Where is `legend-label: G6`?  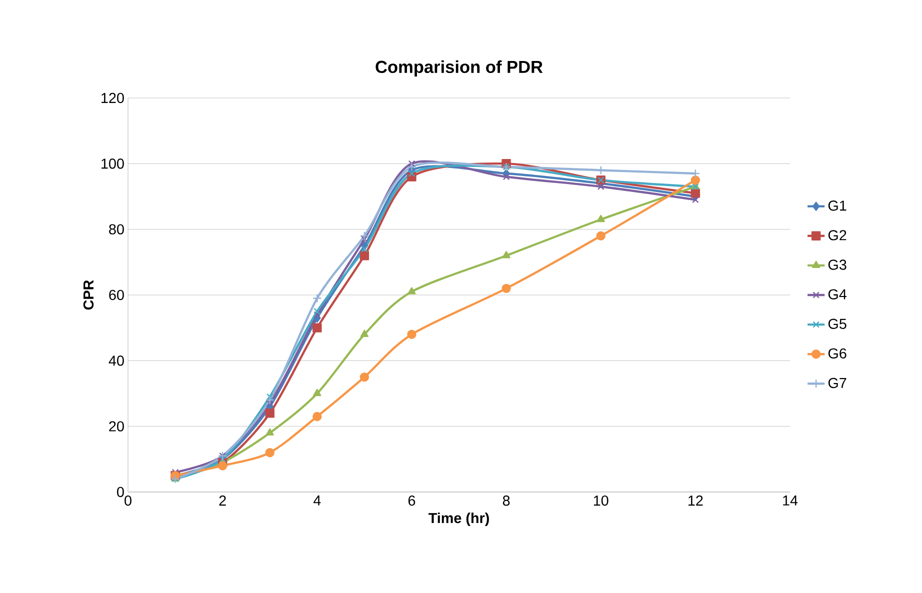 legend-label: G6 is located at coordinates (837, 353).